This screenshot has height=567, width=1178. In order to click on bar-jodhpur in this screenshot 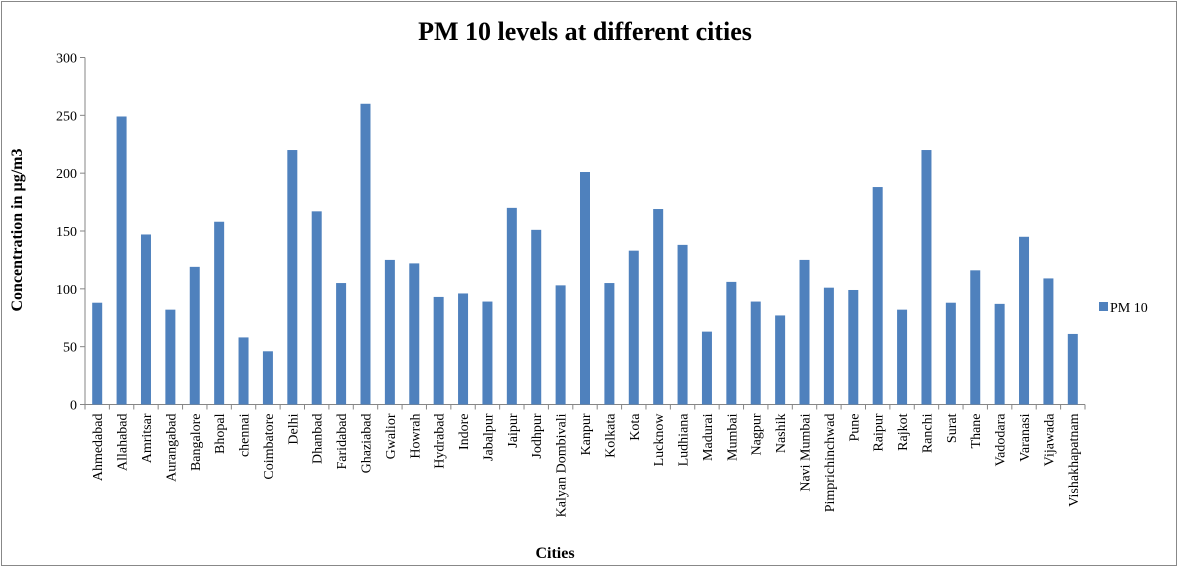, I will do `click(536, 317)`.